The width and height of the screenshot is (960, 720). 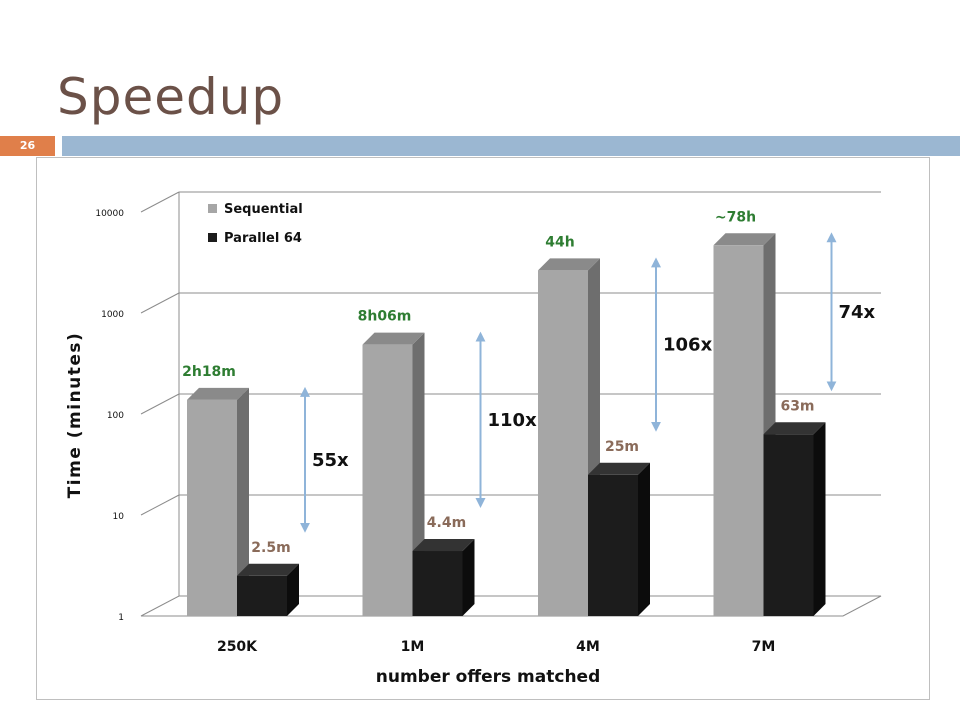 I want to click on x-axis-label: number offers matched, so click(x=488, y=677).